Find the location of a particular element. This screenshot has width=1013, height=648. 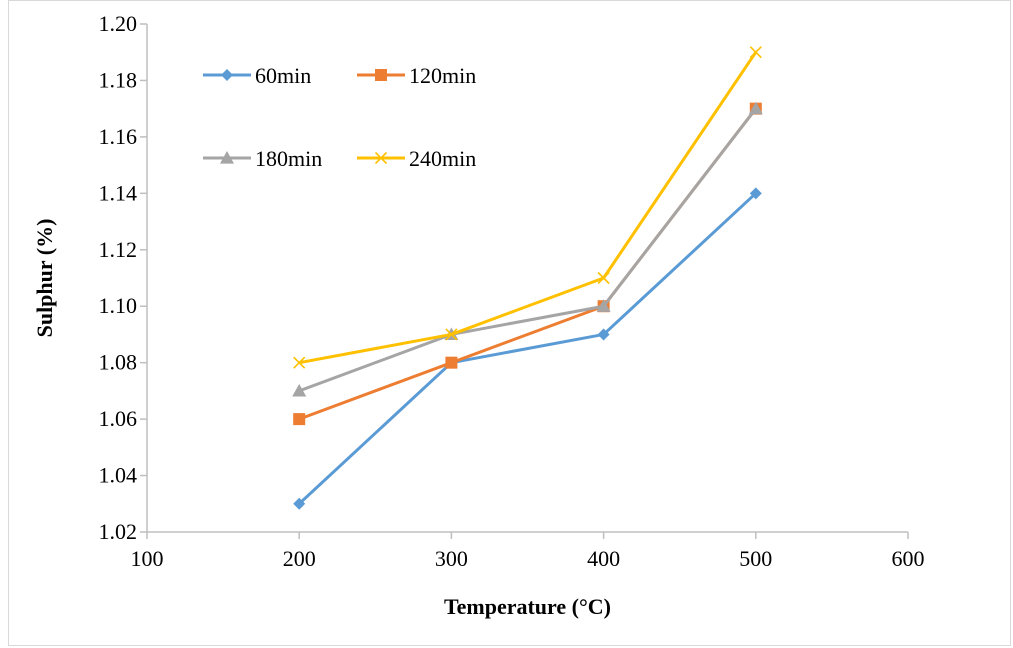

legend-label: 120min is located at coordinates (442, 75).